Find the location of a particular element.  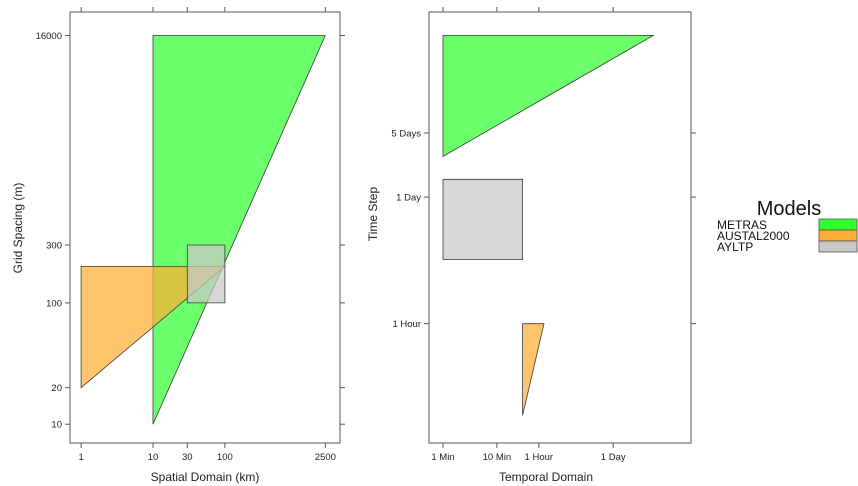

y-axis-label: Grid Spacing (m) is located at coordinates (18, 228).